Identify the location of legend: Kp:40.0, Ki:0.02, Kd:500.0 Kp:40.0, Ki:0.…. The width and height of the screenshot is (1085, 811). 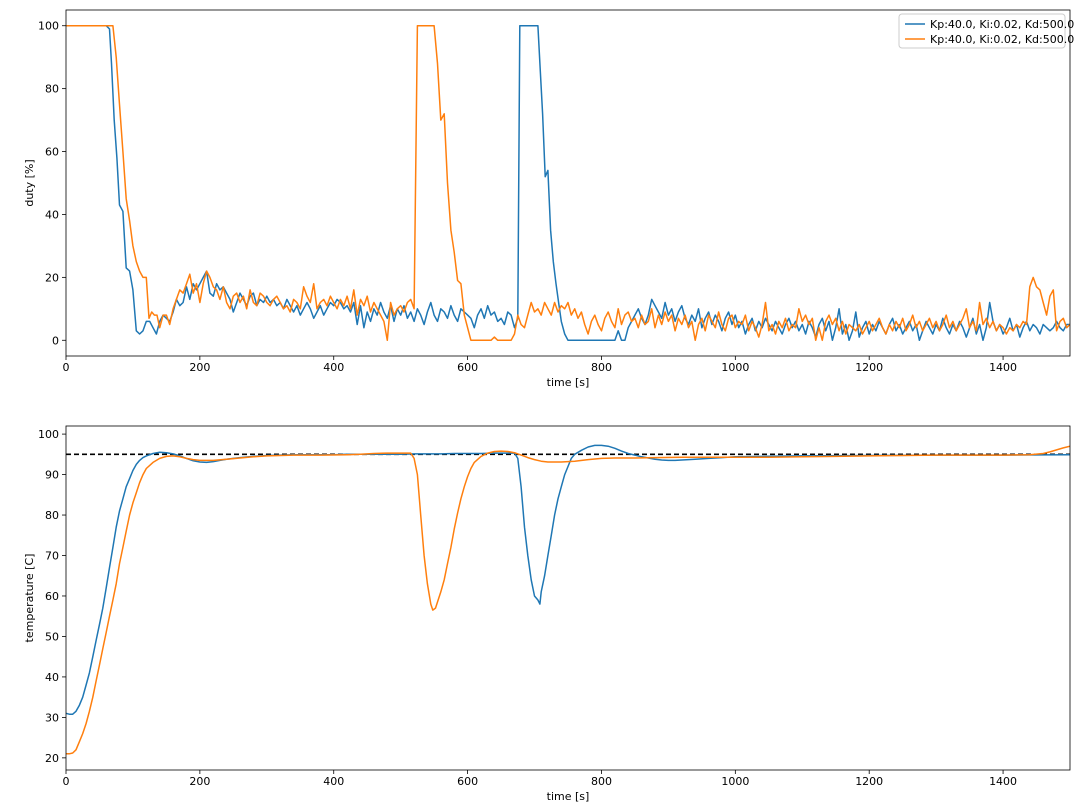
(986, 31).